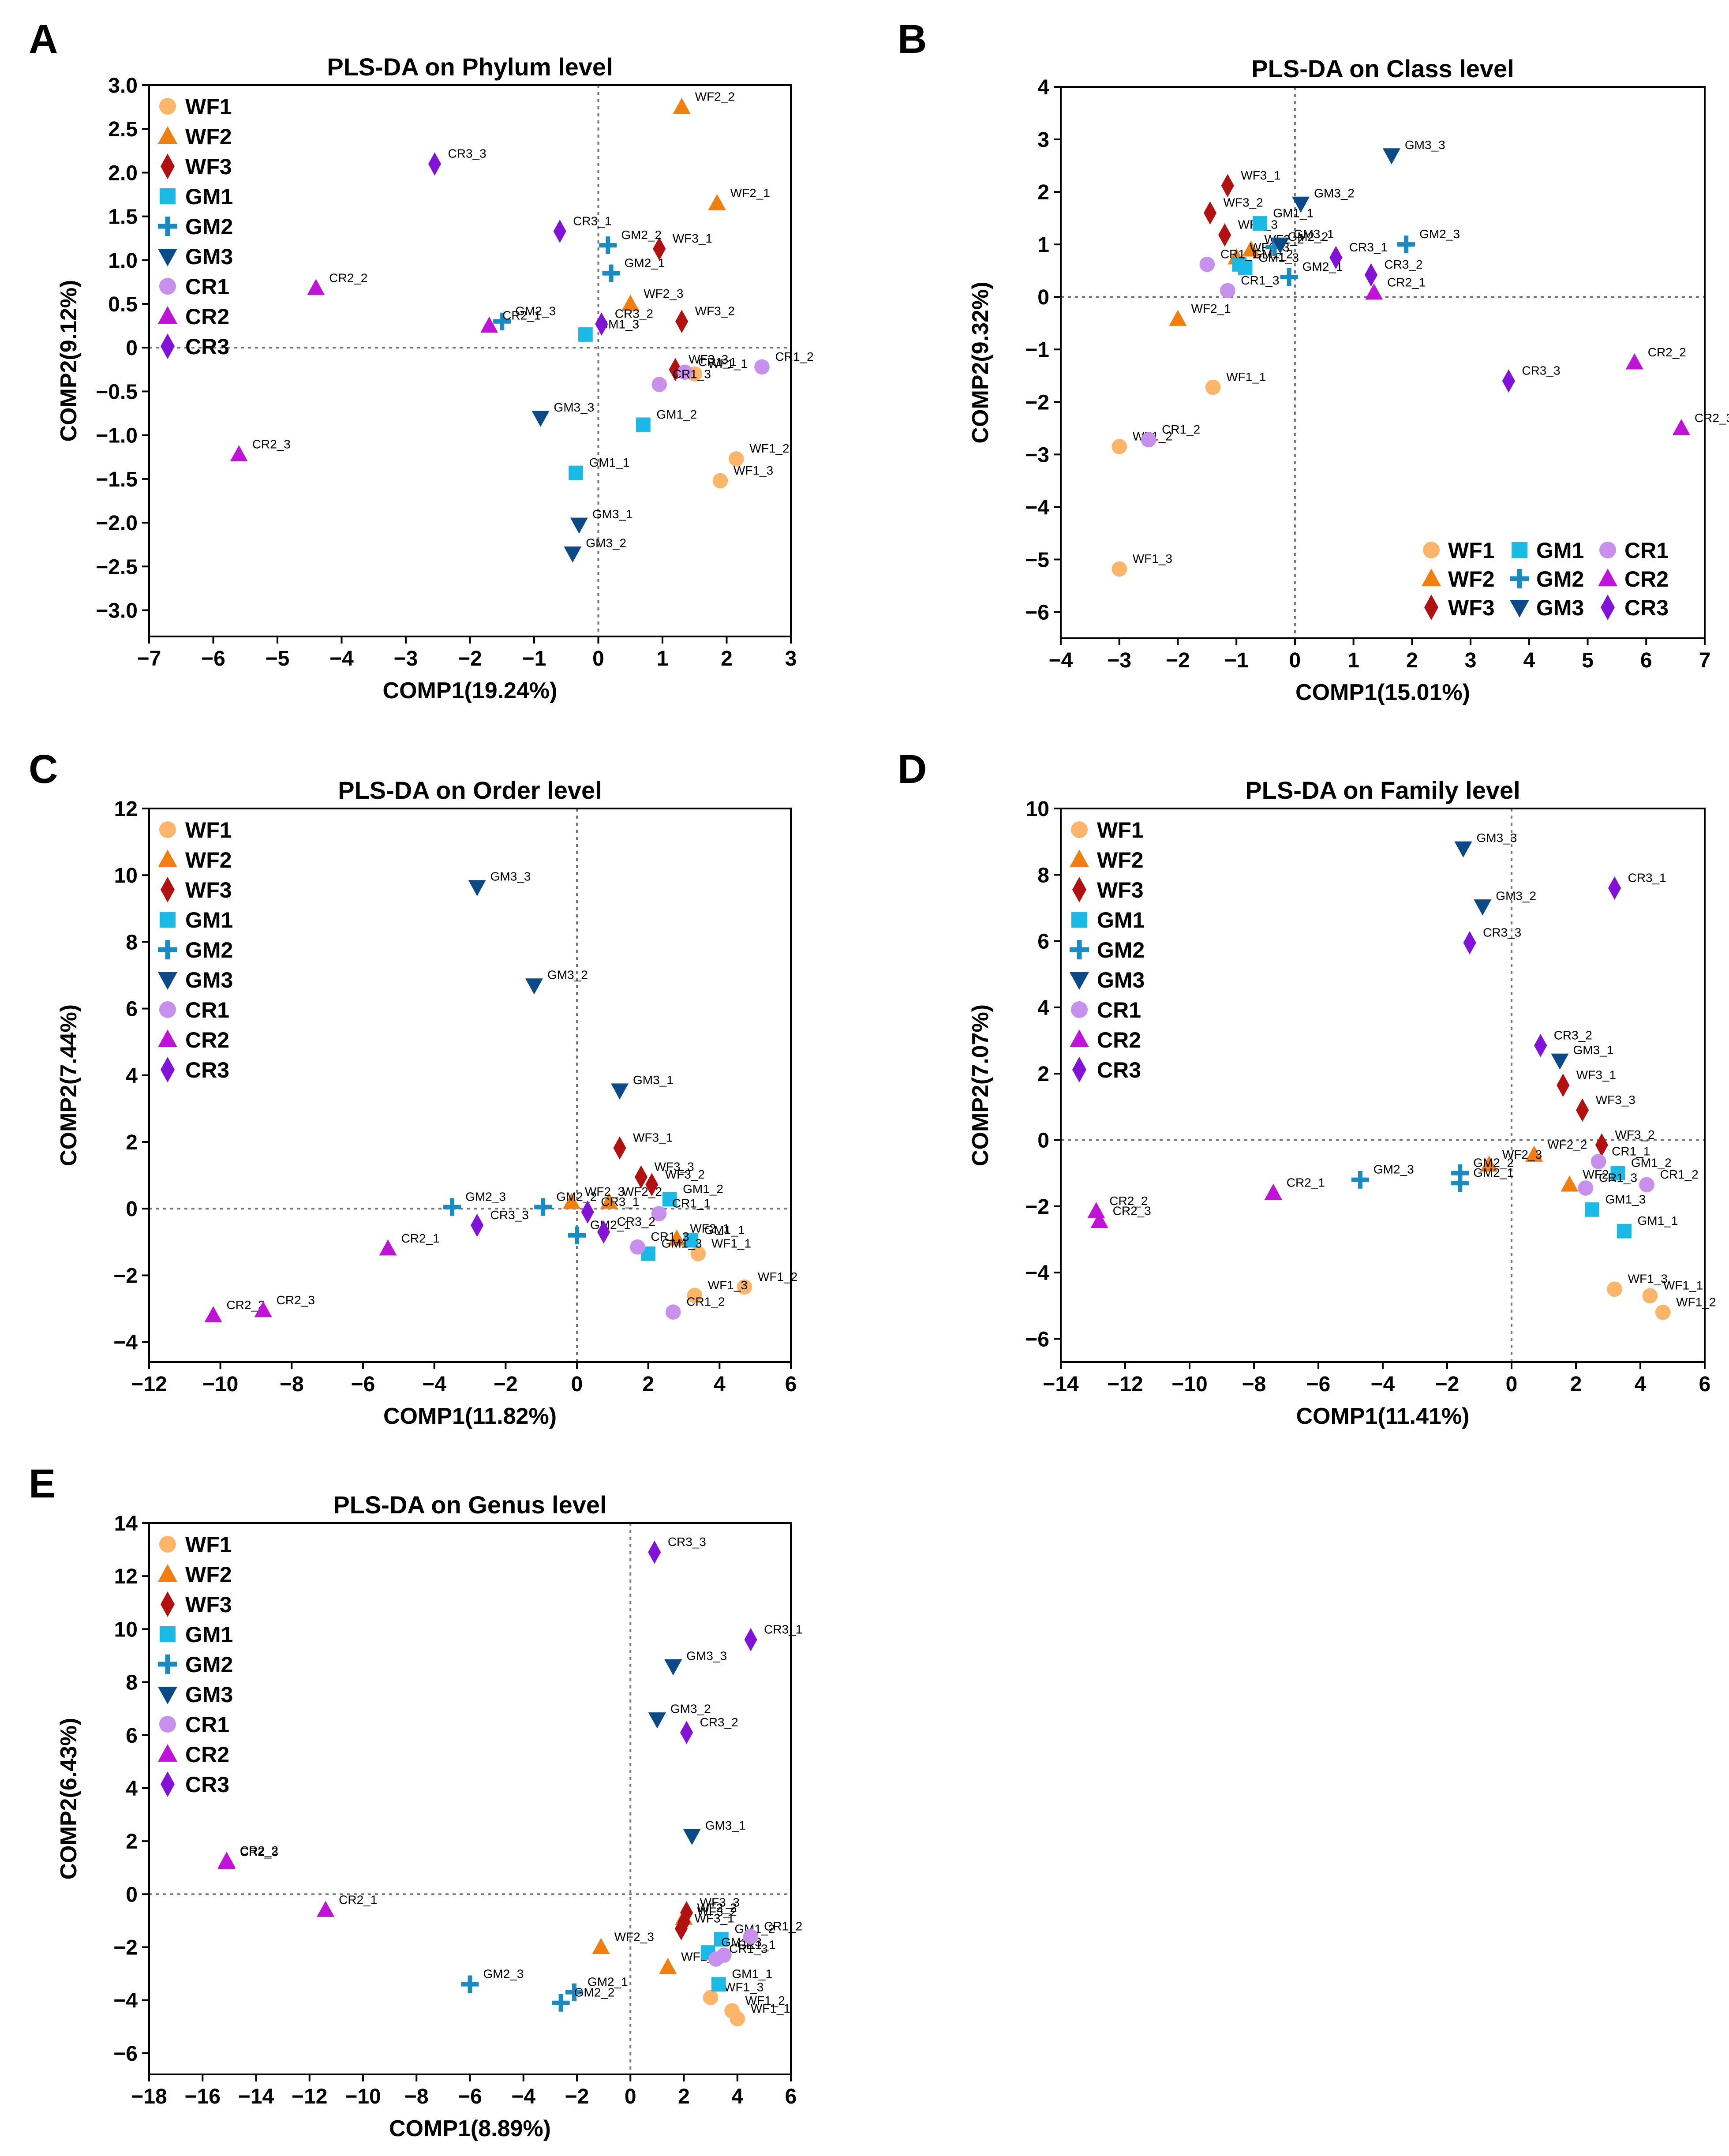 Image resolution: width=1729 pixels, height=2156 pixels. I want to click on legend-marker-gm2, so click(1519, 579).